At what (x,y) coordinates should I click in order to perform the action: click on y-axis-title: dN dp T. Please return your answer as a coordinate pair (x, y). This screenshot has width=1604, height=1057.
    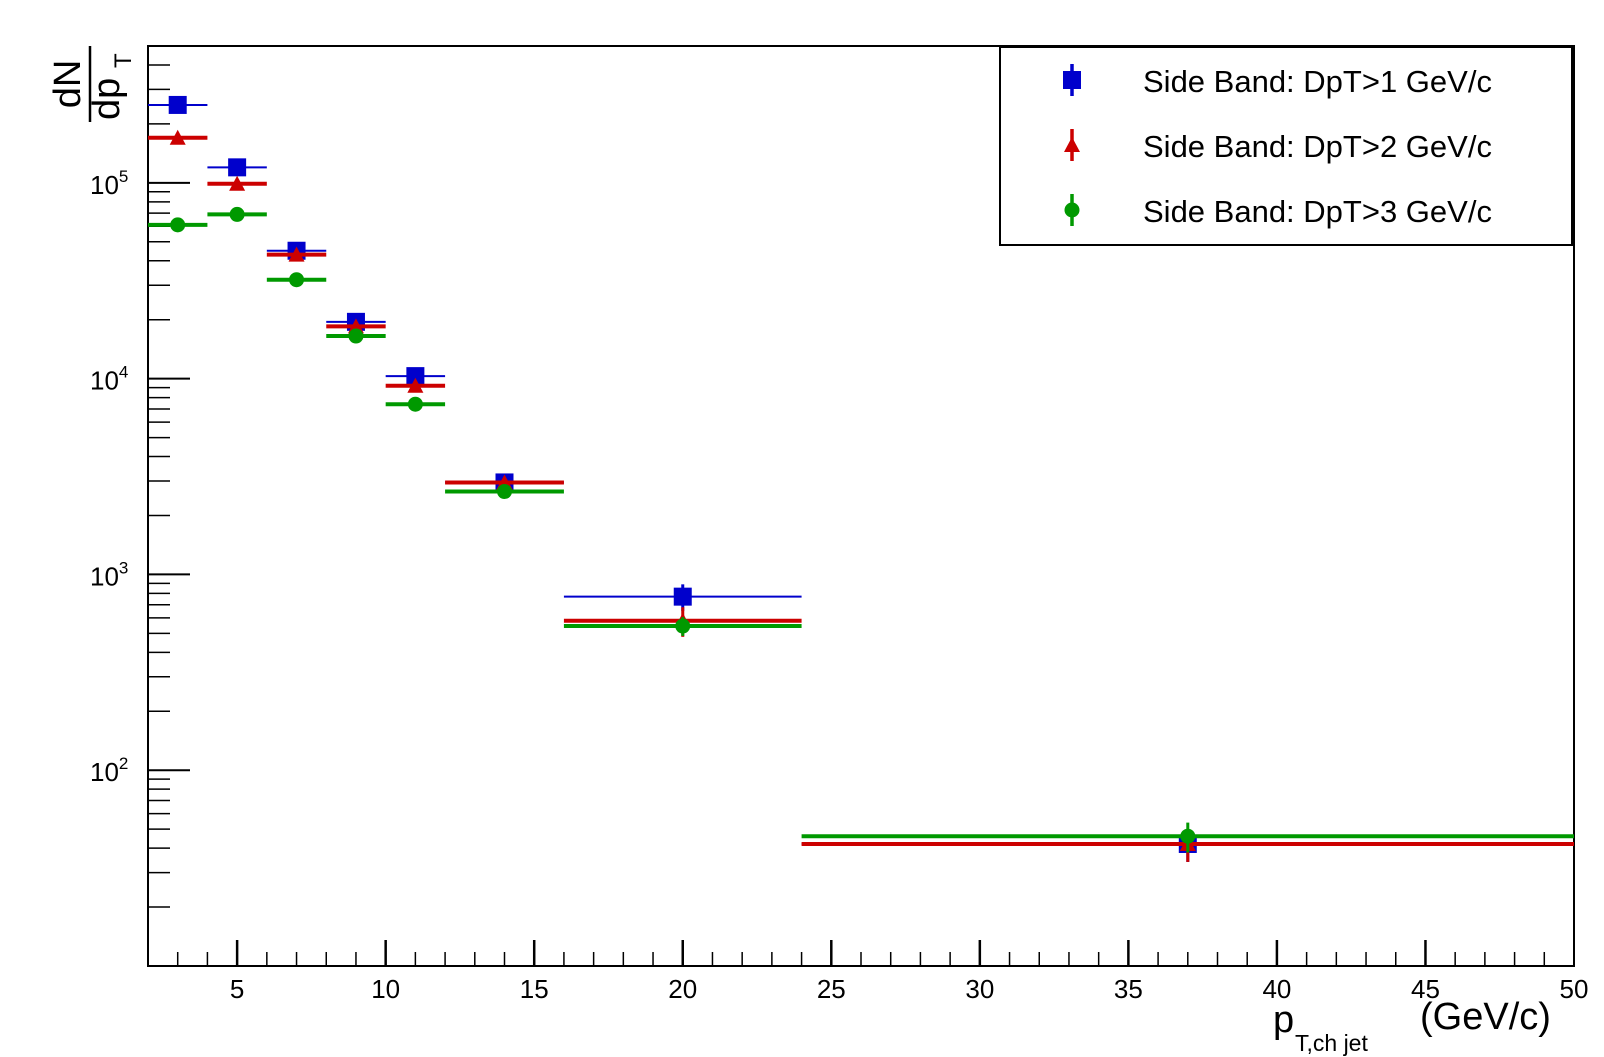
    Looking at the image, I should click on (92, 84).